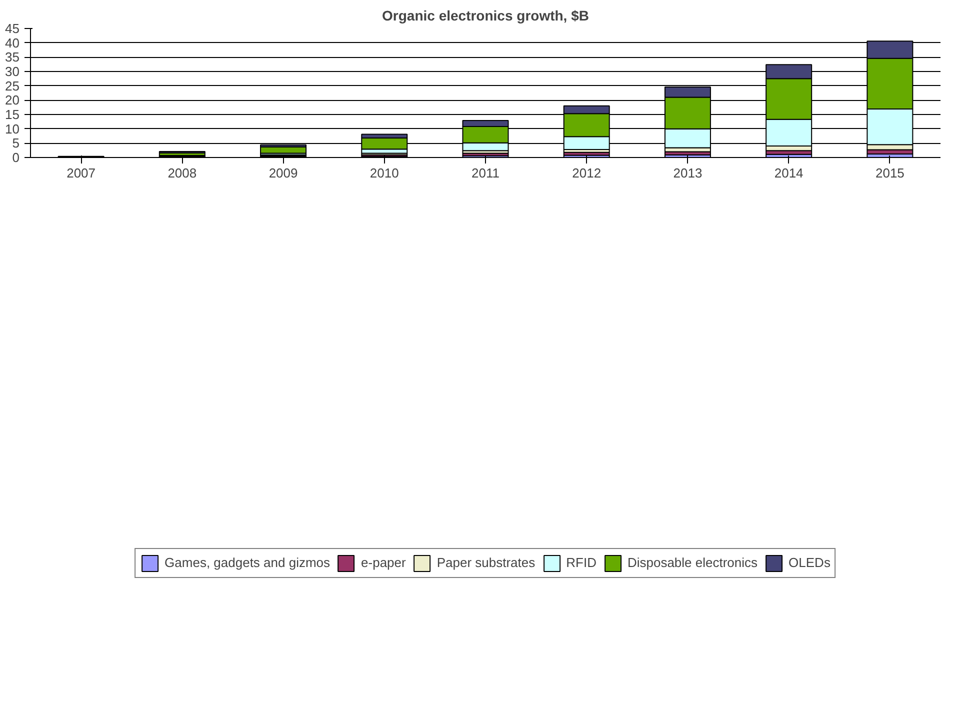  Describe the element at coordinates (587, 173) in the screenshot. I see `x-tick-label: 2012` at that location.